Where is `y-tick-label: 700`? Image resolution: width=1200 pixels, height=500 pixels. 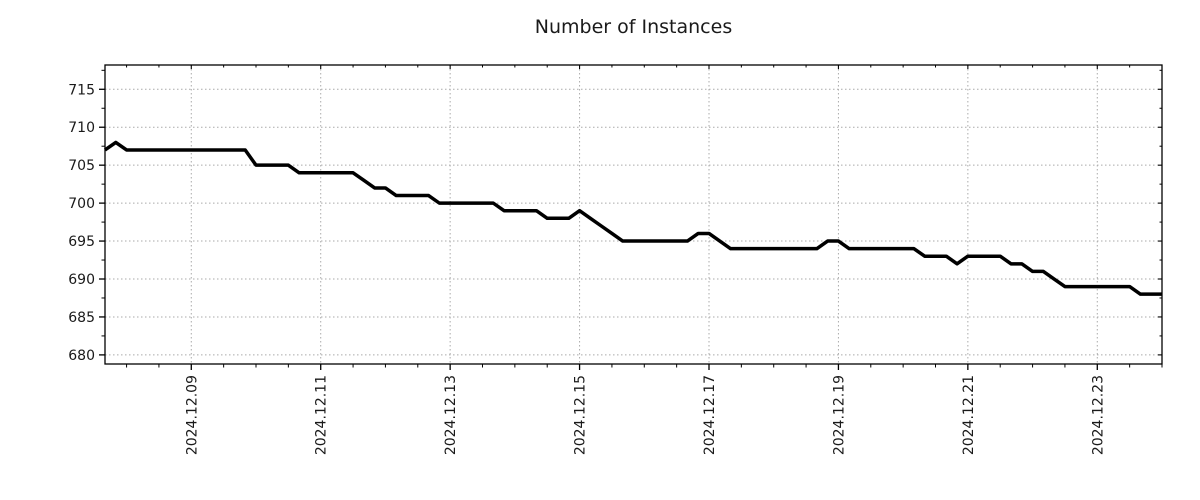 y-tick-label: 700 is located at coordinates (81, 204).